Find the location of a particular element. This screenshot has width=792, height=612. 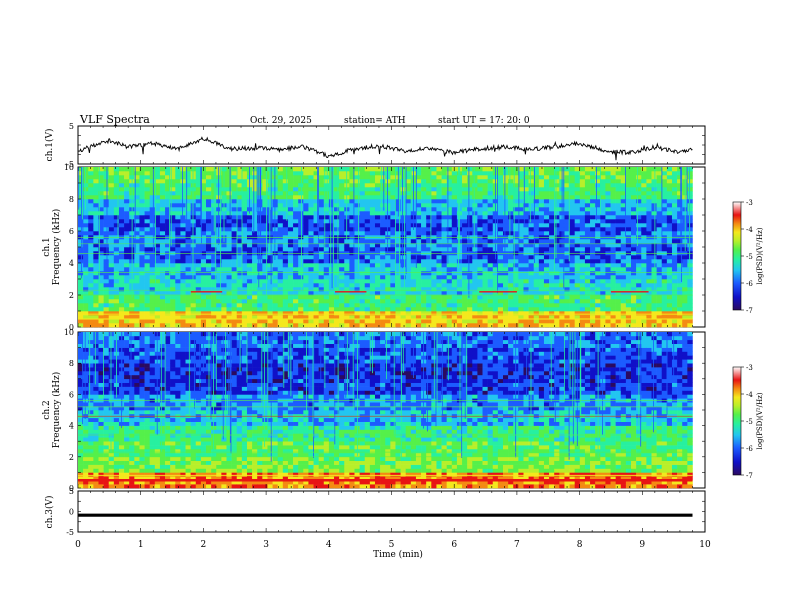

date-label: Oct. 29, 2025 is located at coordinates (281, 121).